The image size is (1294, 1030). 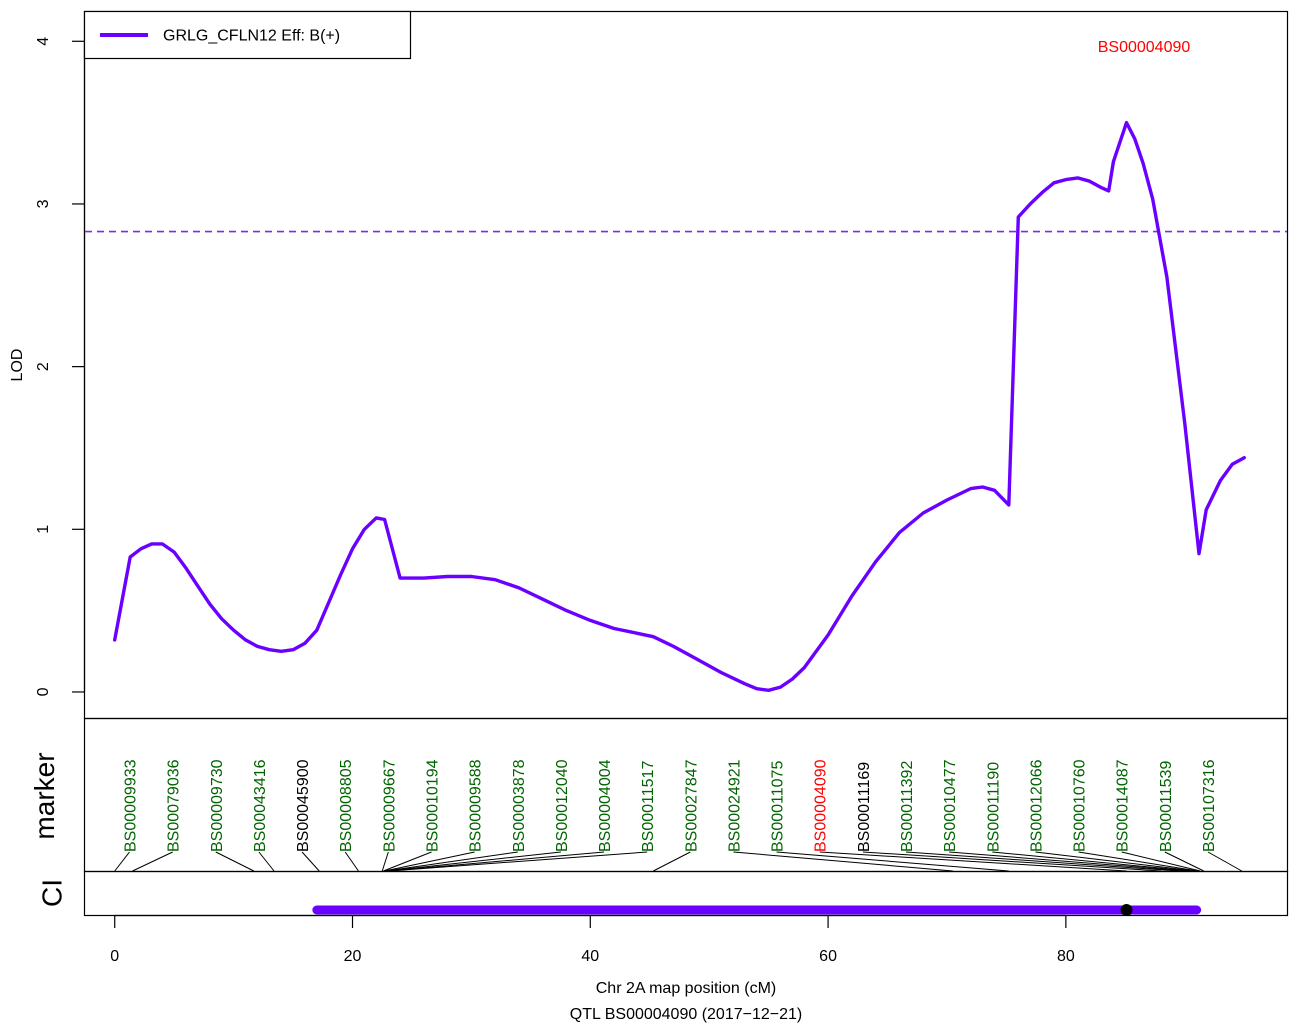 What do you see at coordinates (43, 366) in the screenshot?
I see `y-tick-label: 2` at bounding box center [43, 366].